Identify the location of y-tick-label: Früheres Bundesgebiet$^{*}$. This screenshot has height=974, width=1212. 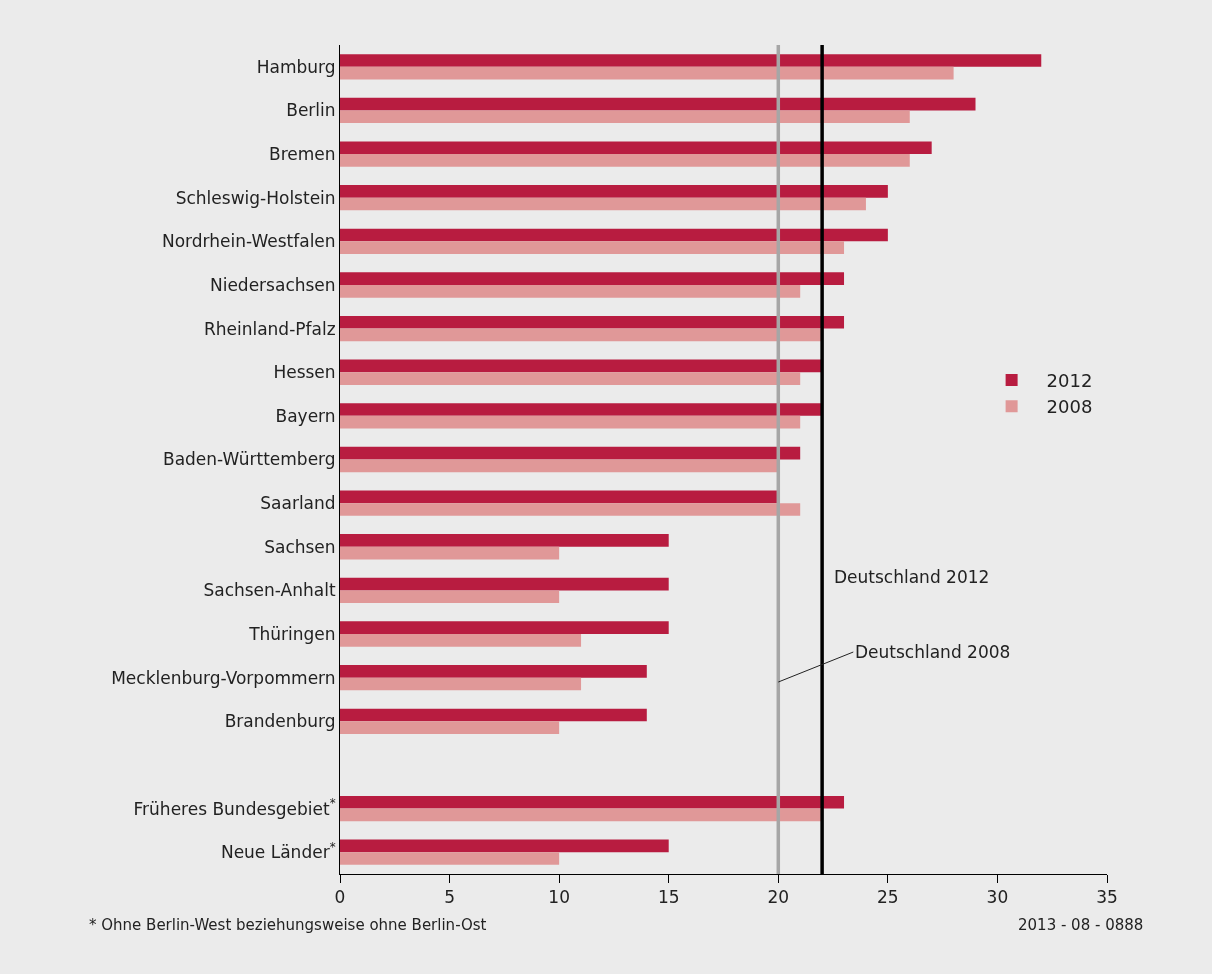
(234, 807).